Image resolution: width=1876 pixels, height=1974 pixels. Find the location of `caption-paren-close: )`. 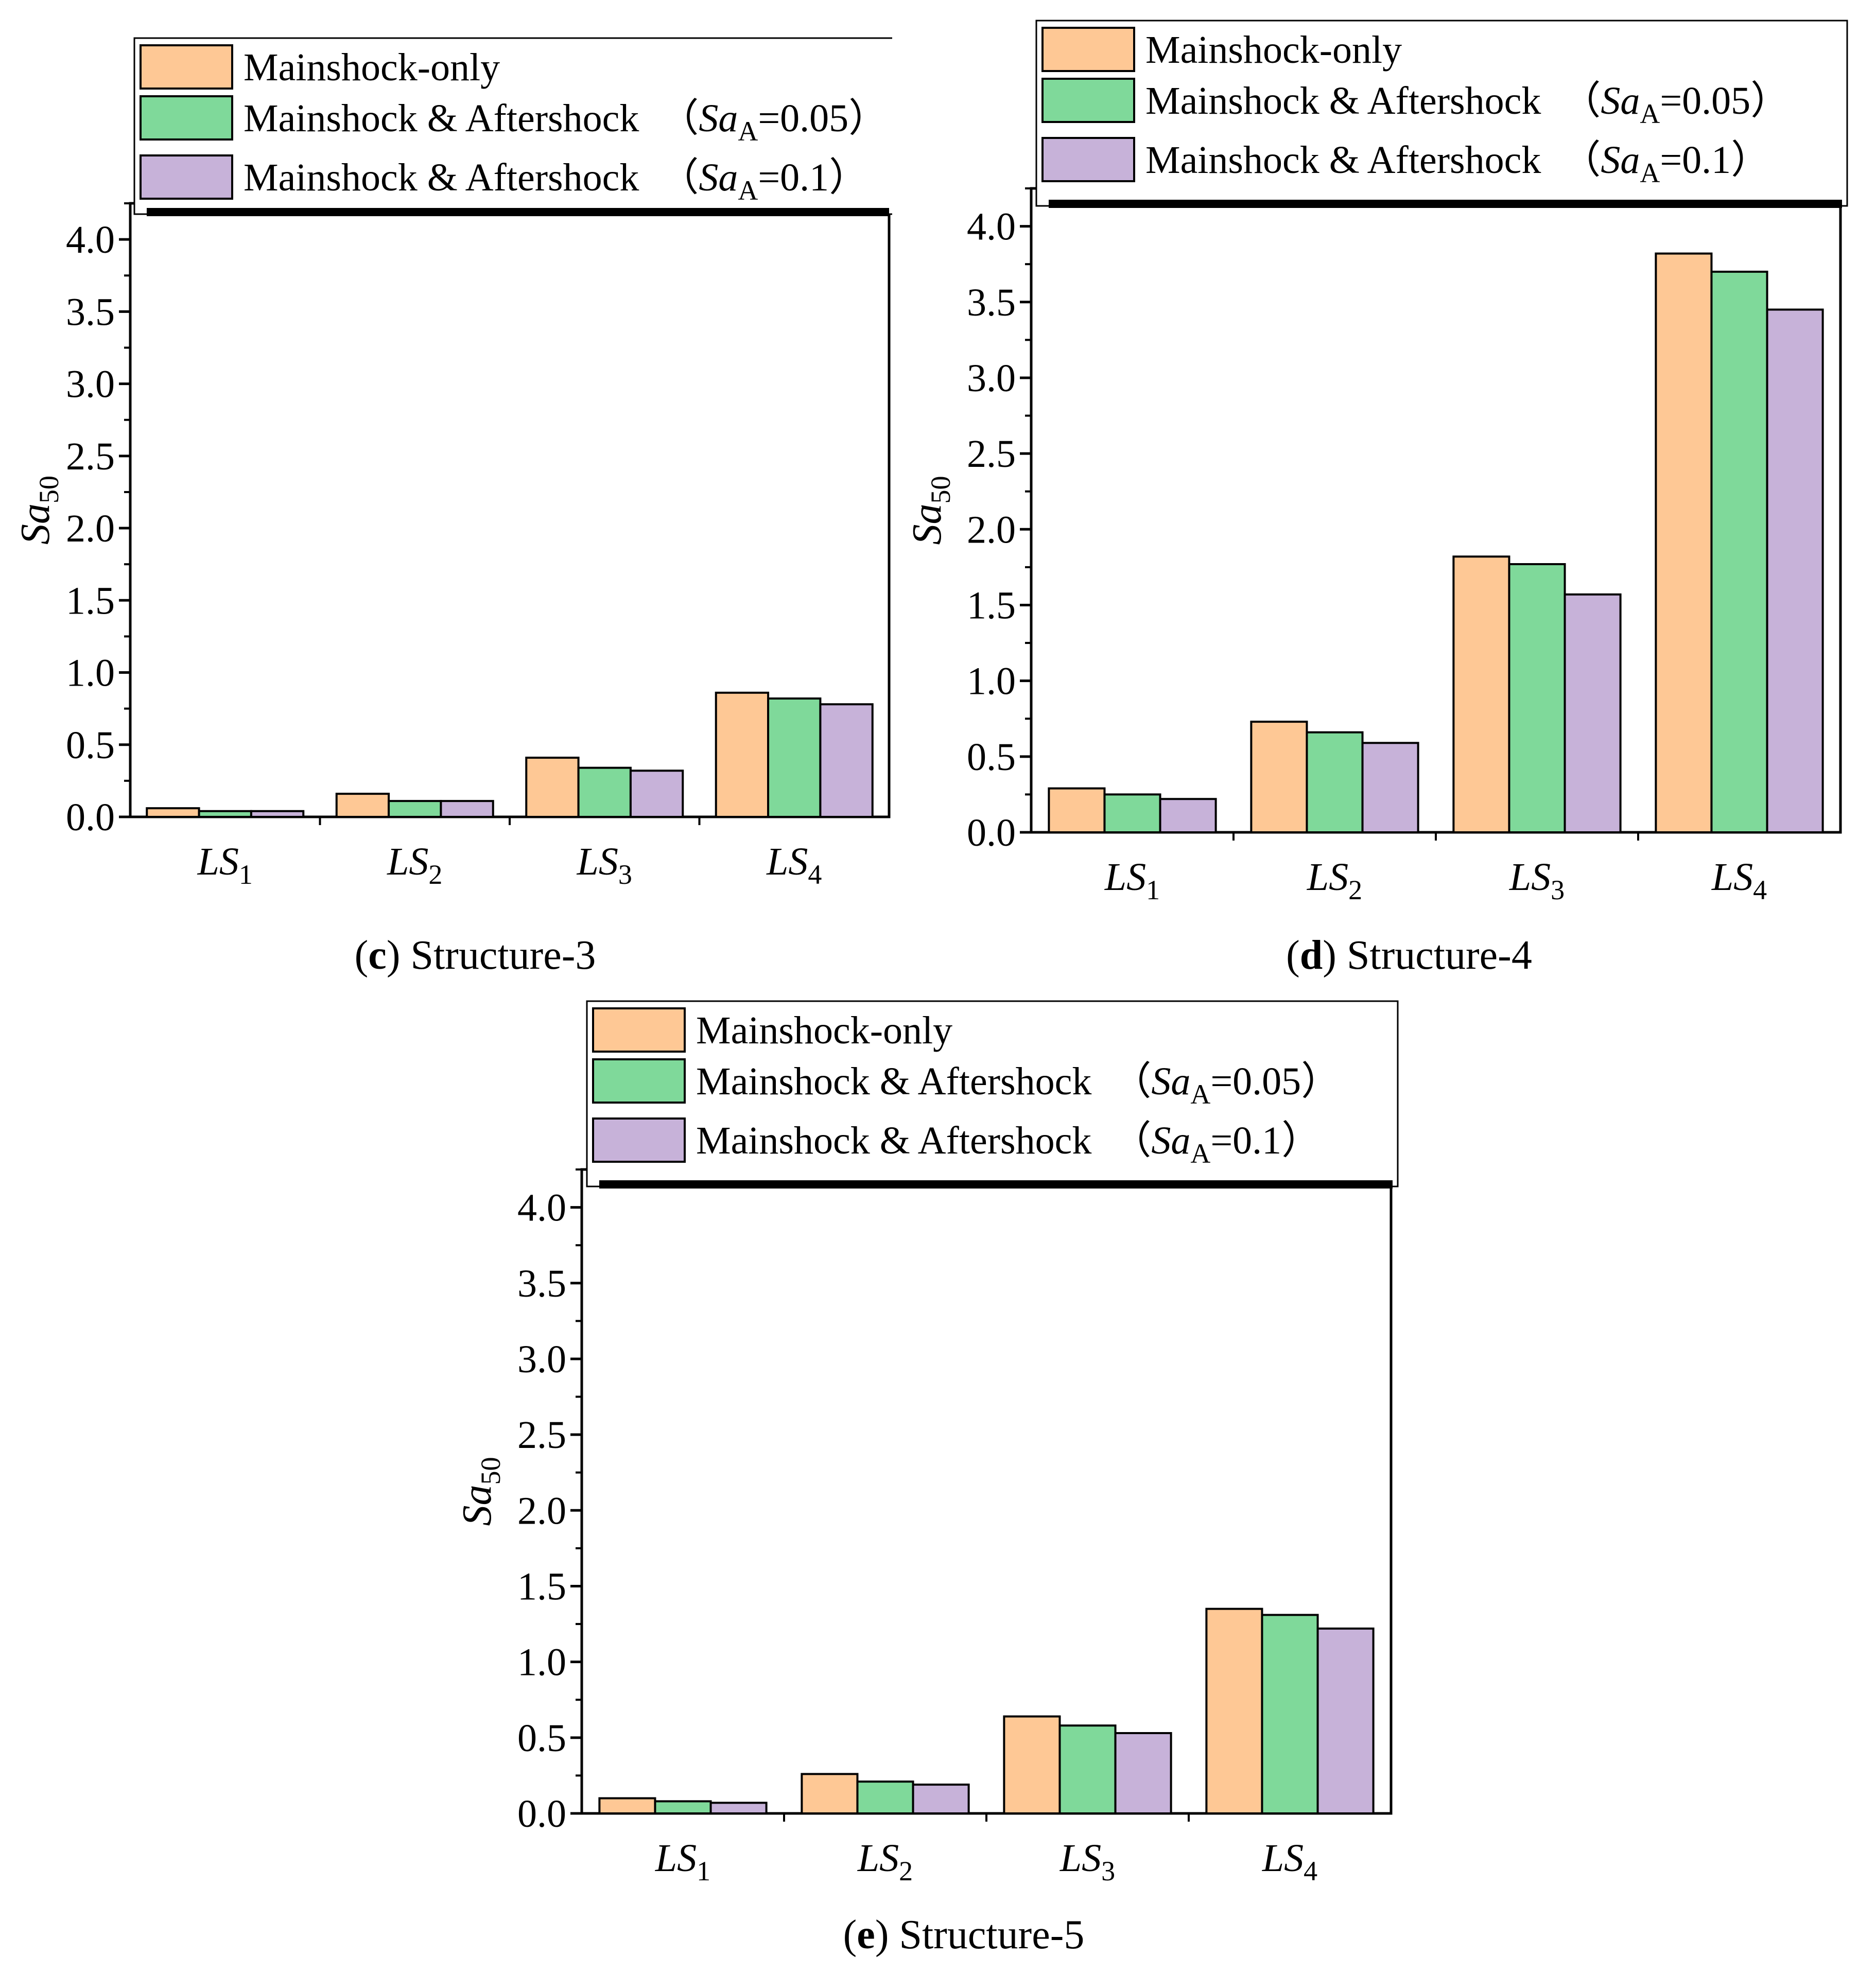

caption-paren-close: ) is located at coordinates (1335, 956).